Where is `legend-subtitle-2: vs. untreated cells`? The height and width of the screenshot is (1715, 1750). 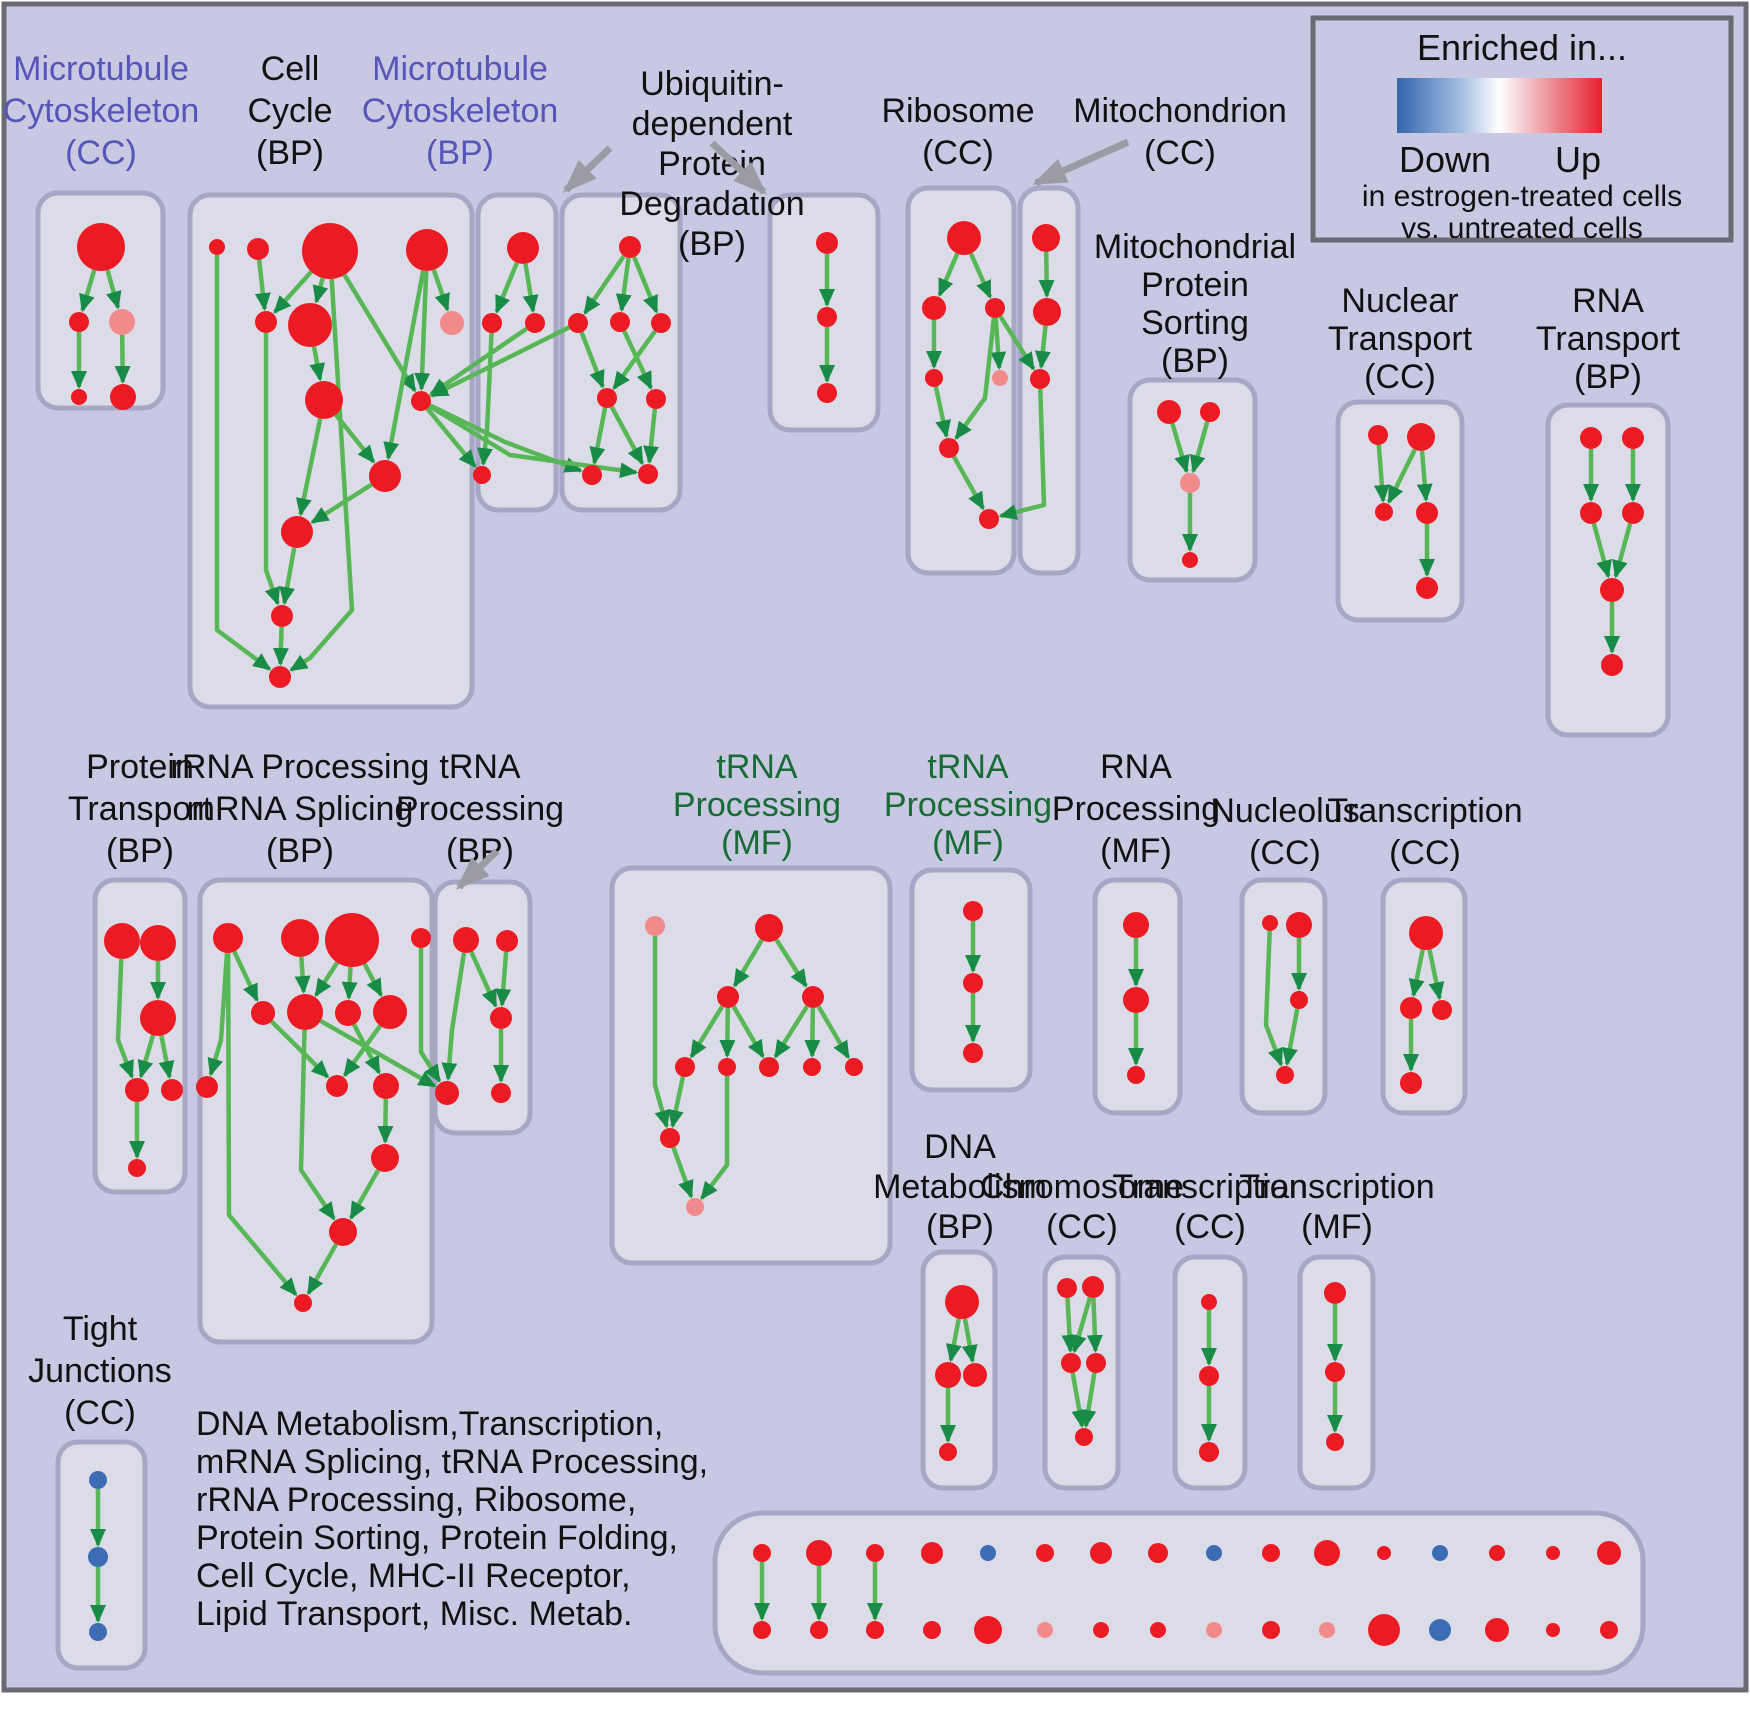 legend-subtitle-2: vs. untreated cells is located at coordinates (1522, 228).